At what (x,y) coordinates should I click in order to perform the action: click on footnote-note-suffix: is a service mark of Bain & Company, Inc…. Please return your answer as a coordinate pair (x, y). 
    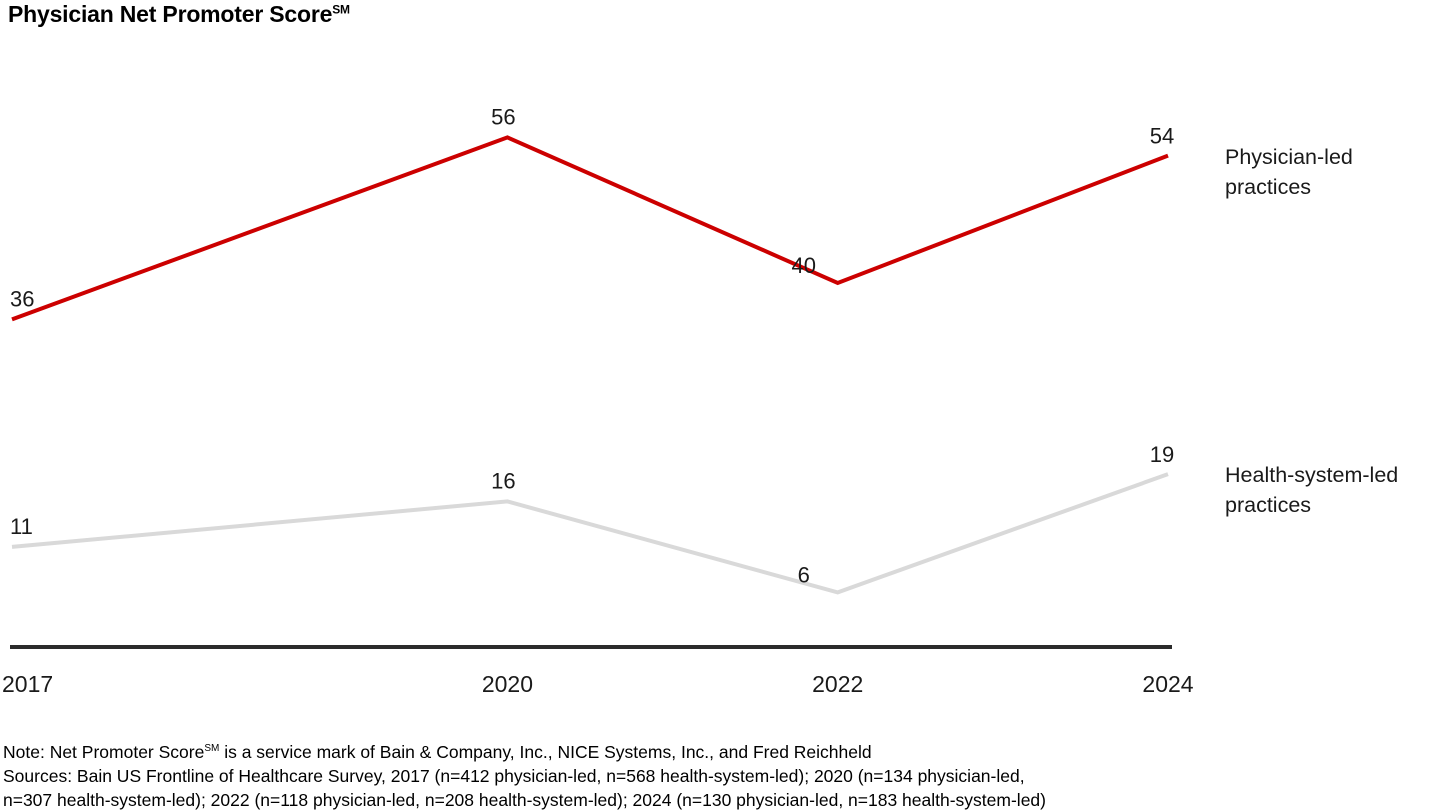
    Looking at the image, I should click on (545, 752).